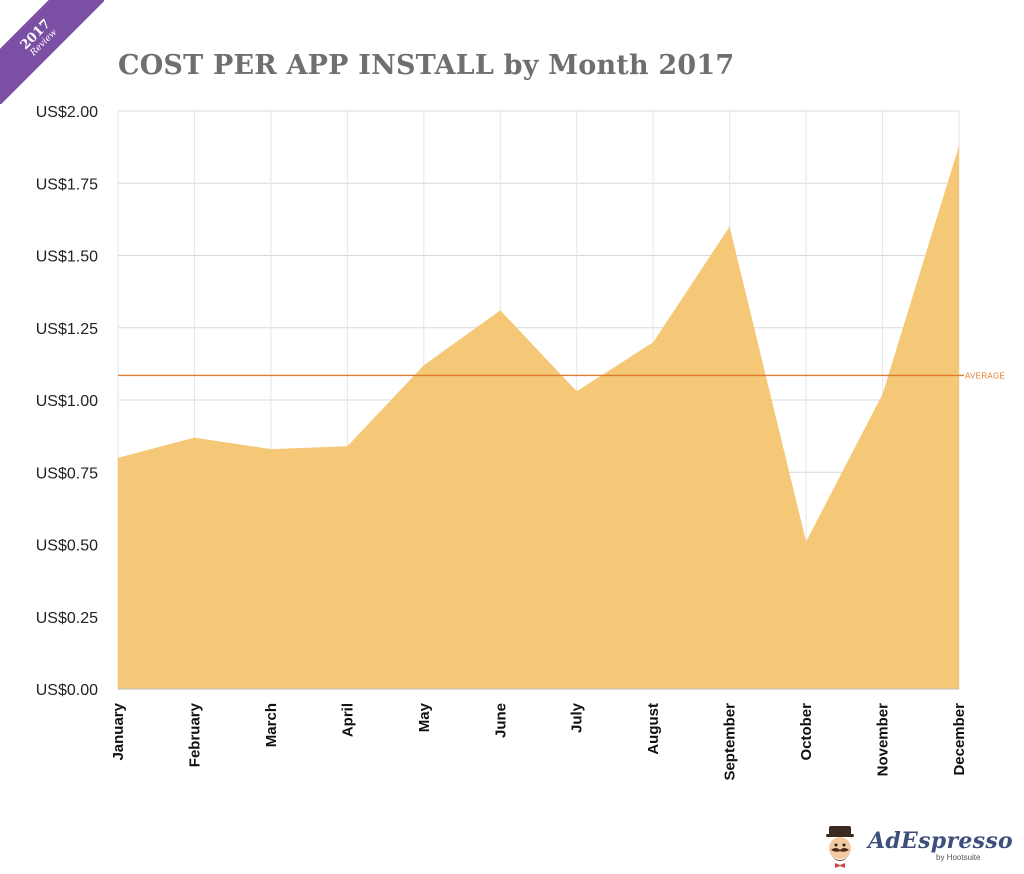 This screenshot has width=1024, height=874. I want to click on logo-byline: by Hootsuite, so click(958, 857).